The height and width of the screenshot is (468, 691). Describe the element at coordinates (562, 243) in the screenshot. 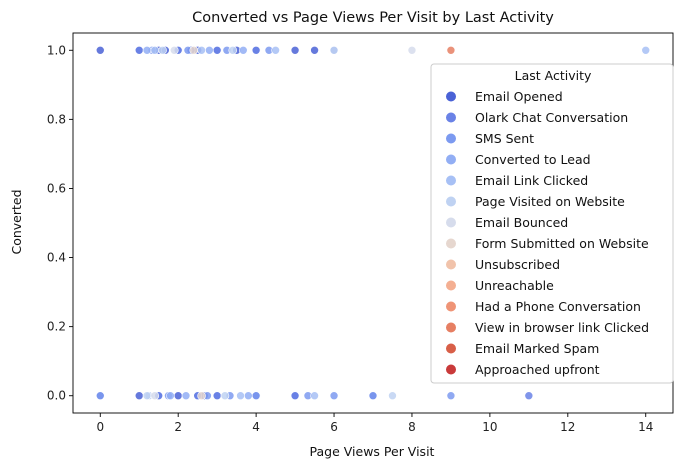

I see `legend-entry-label: Form Submitted on Website` at that location.